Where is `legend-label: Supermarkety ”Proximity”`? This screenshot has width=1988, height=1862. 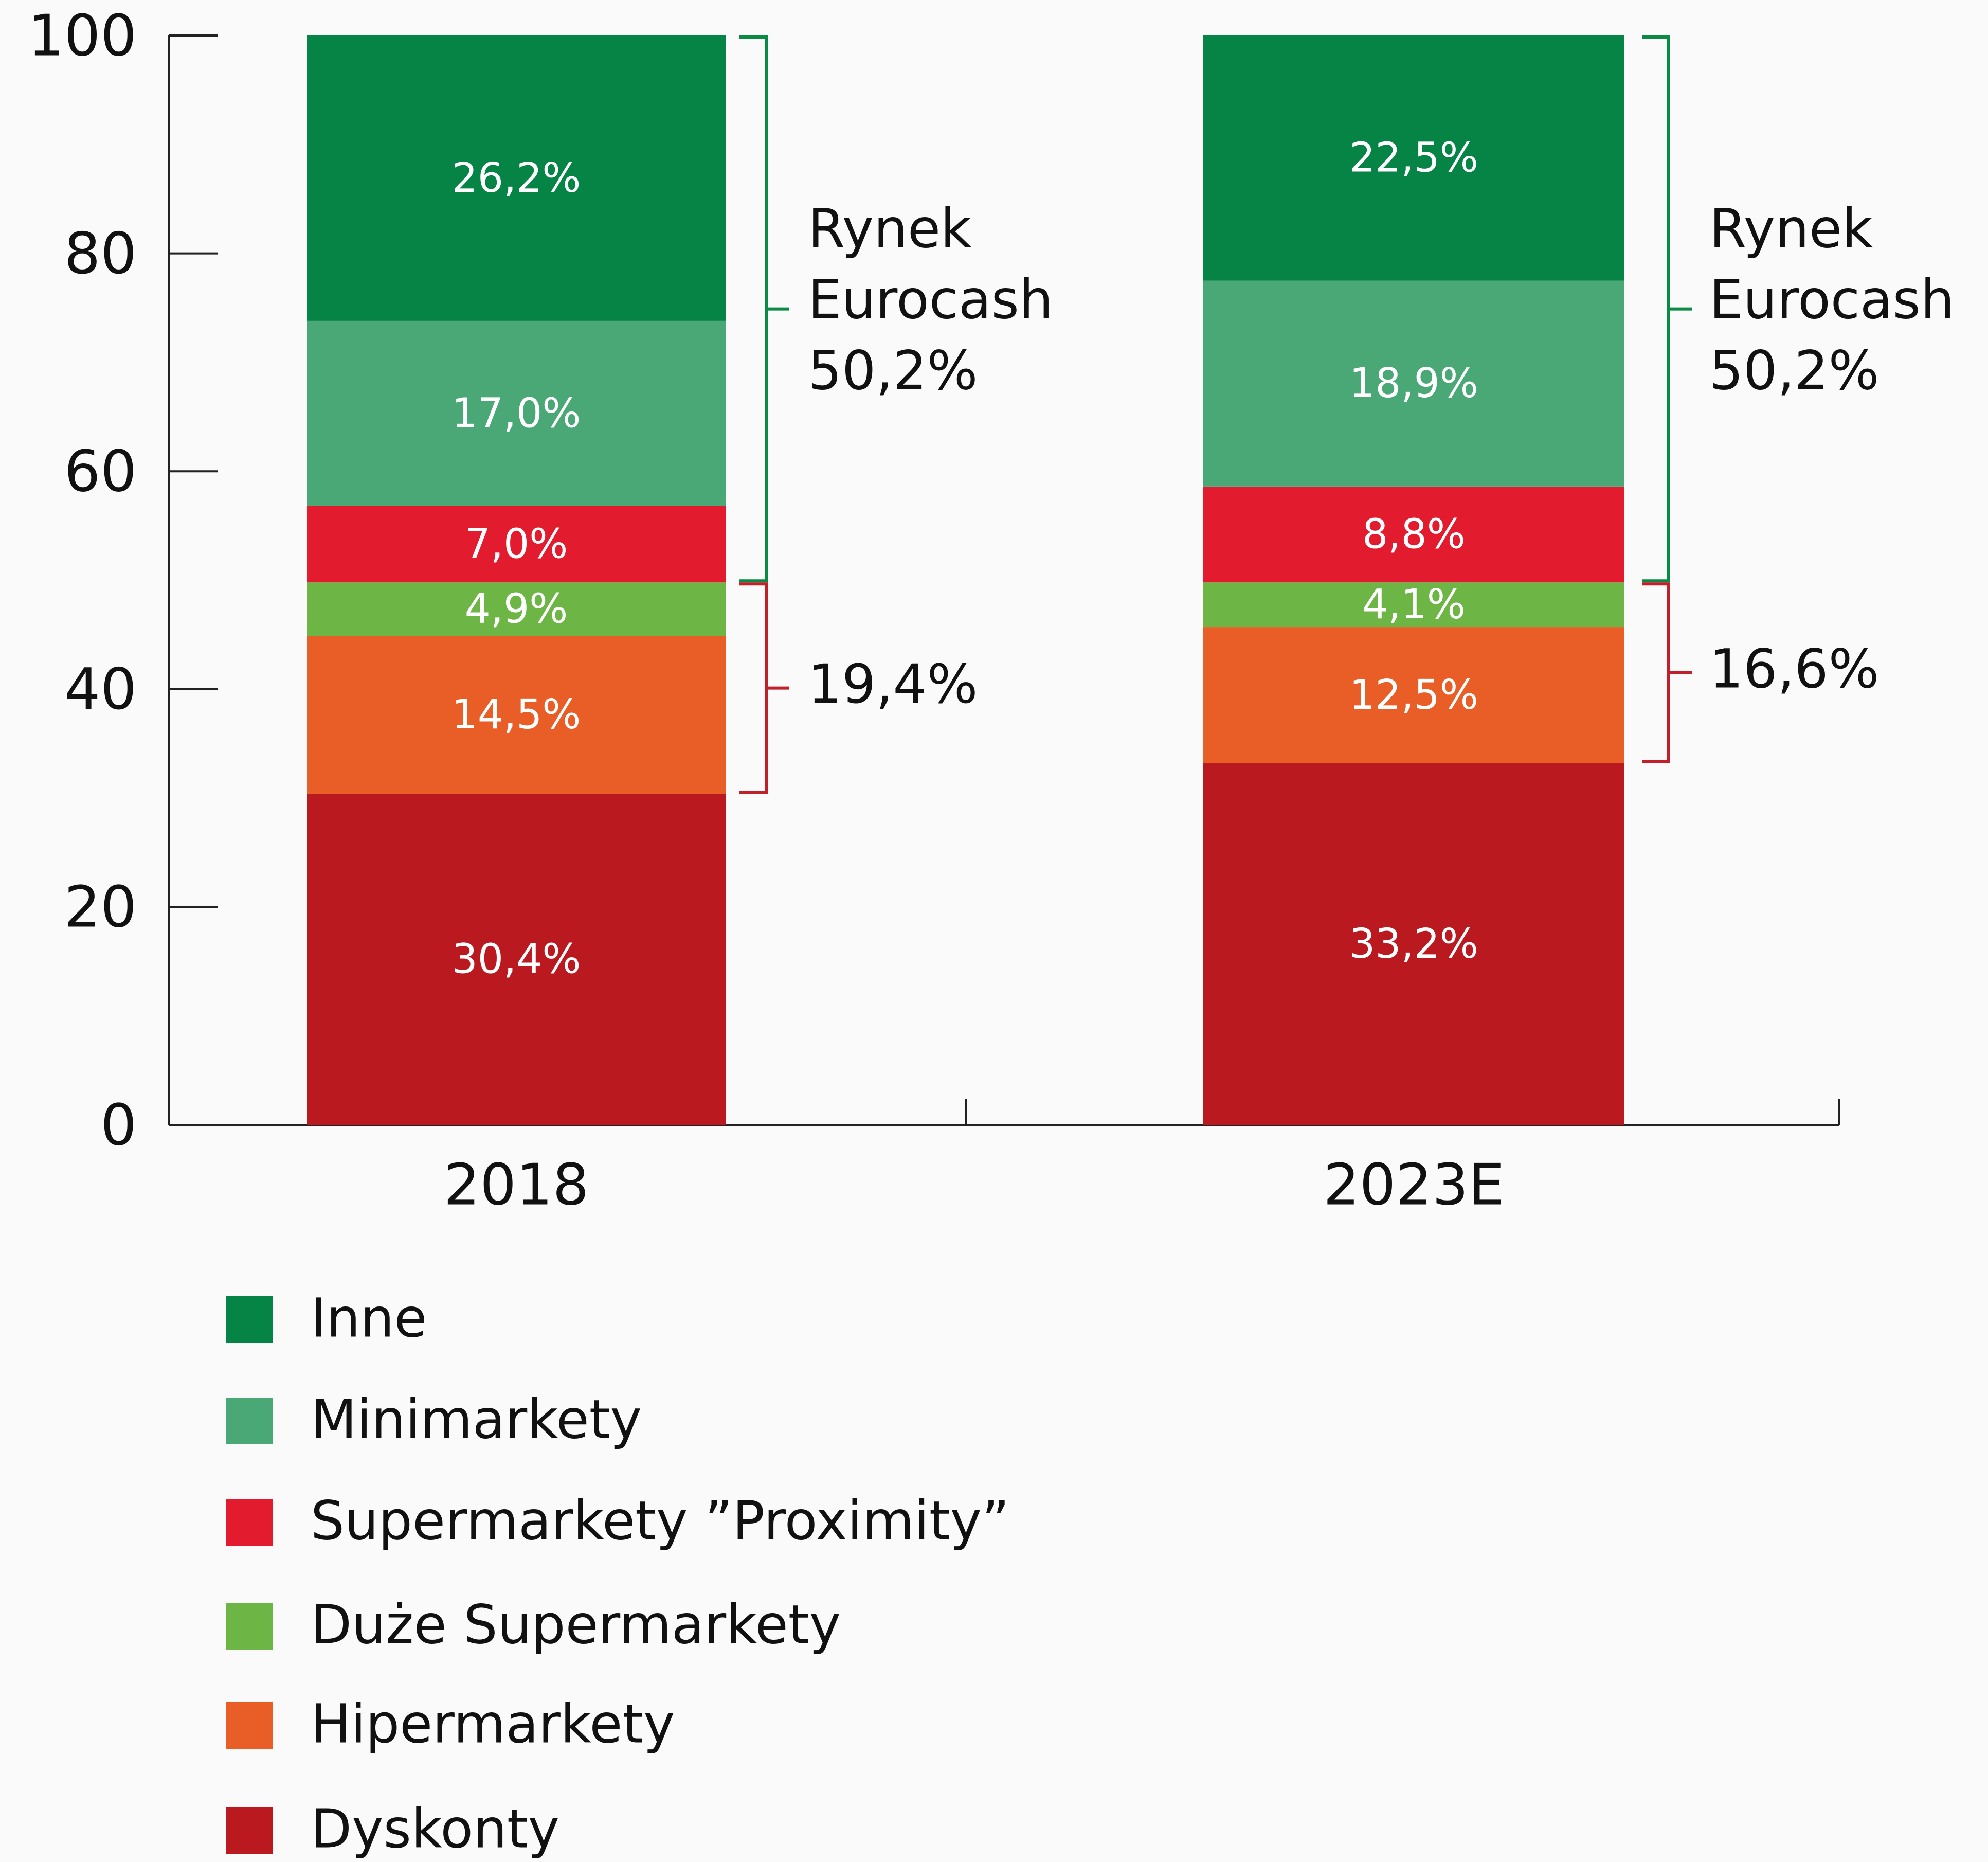
legend-label: Supermarkety ”Proximity” is located at coordinates (660, 1521).